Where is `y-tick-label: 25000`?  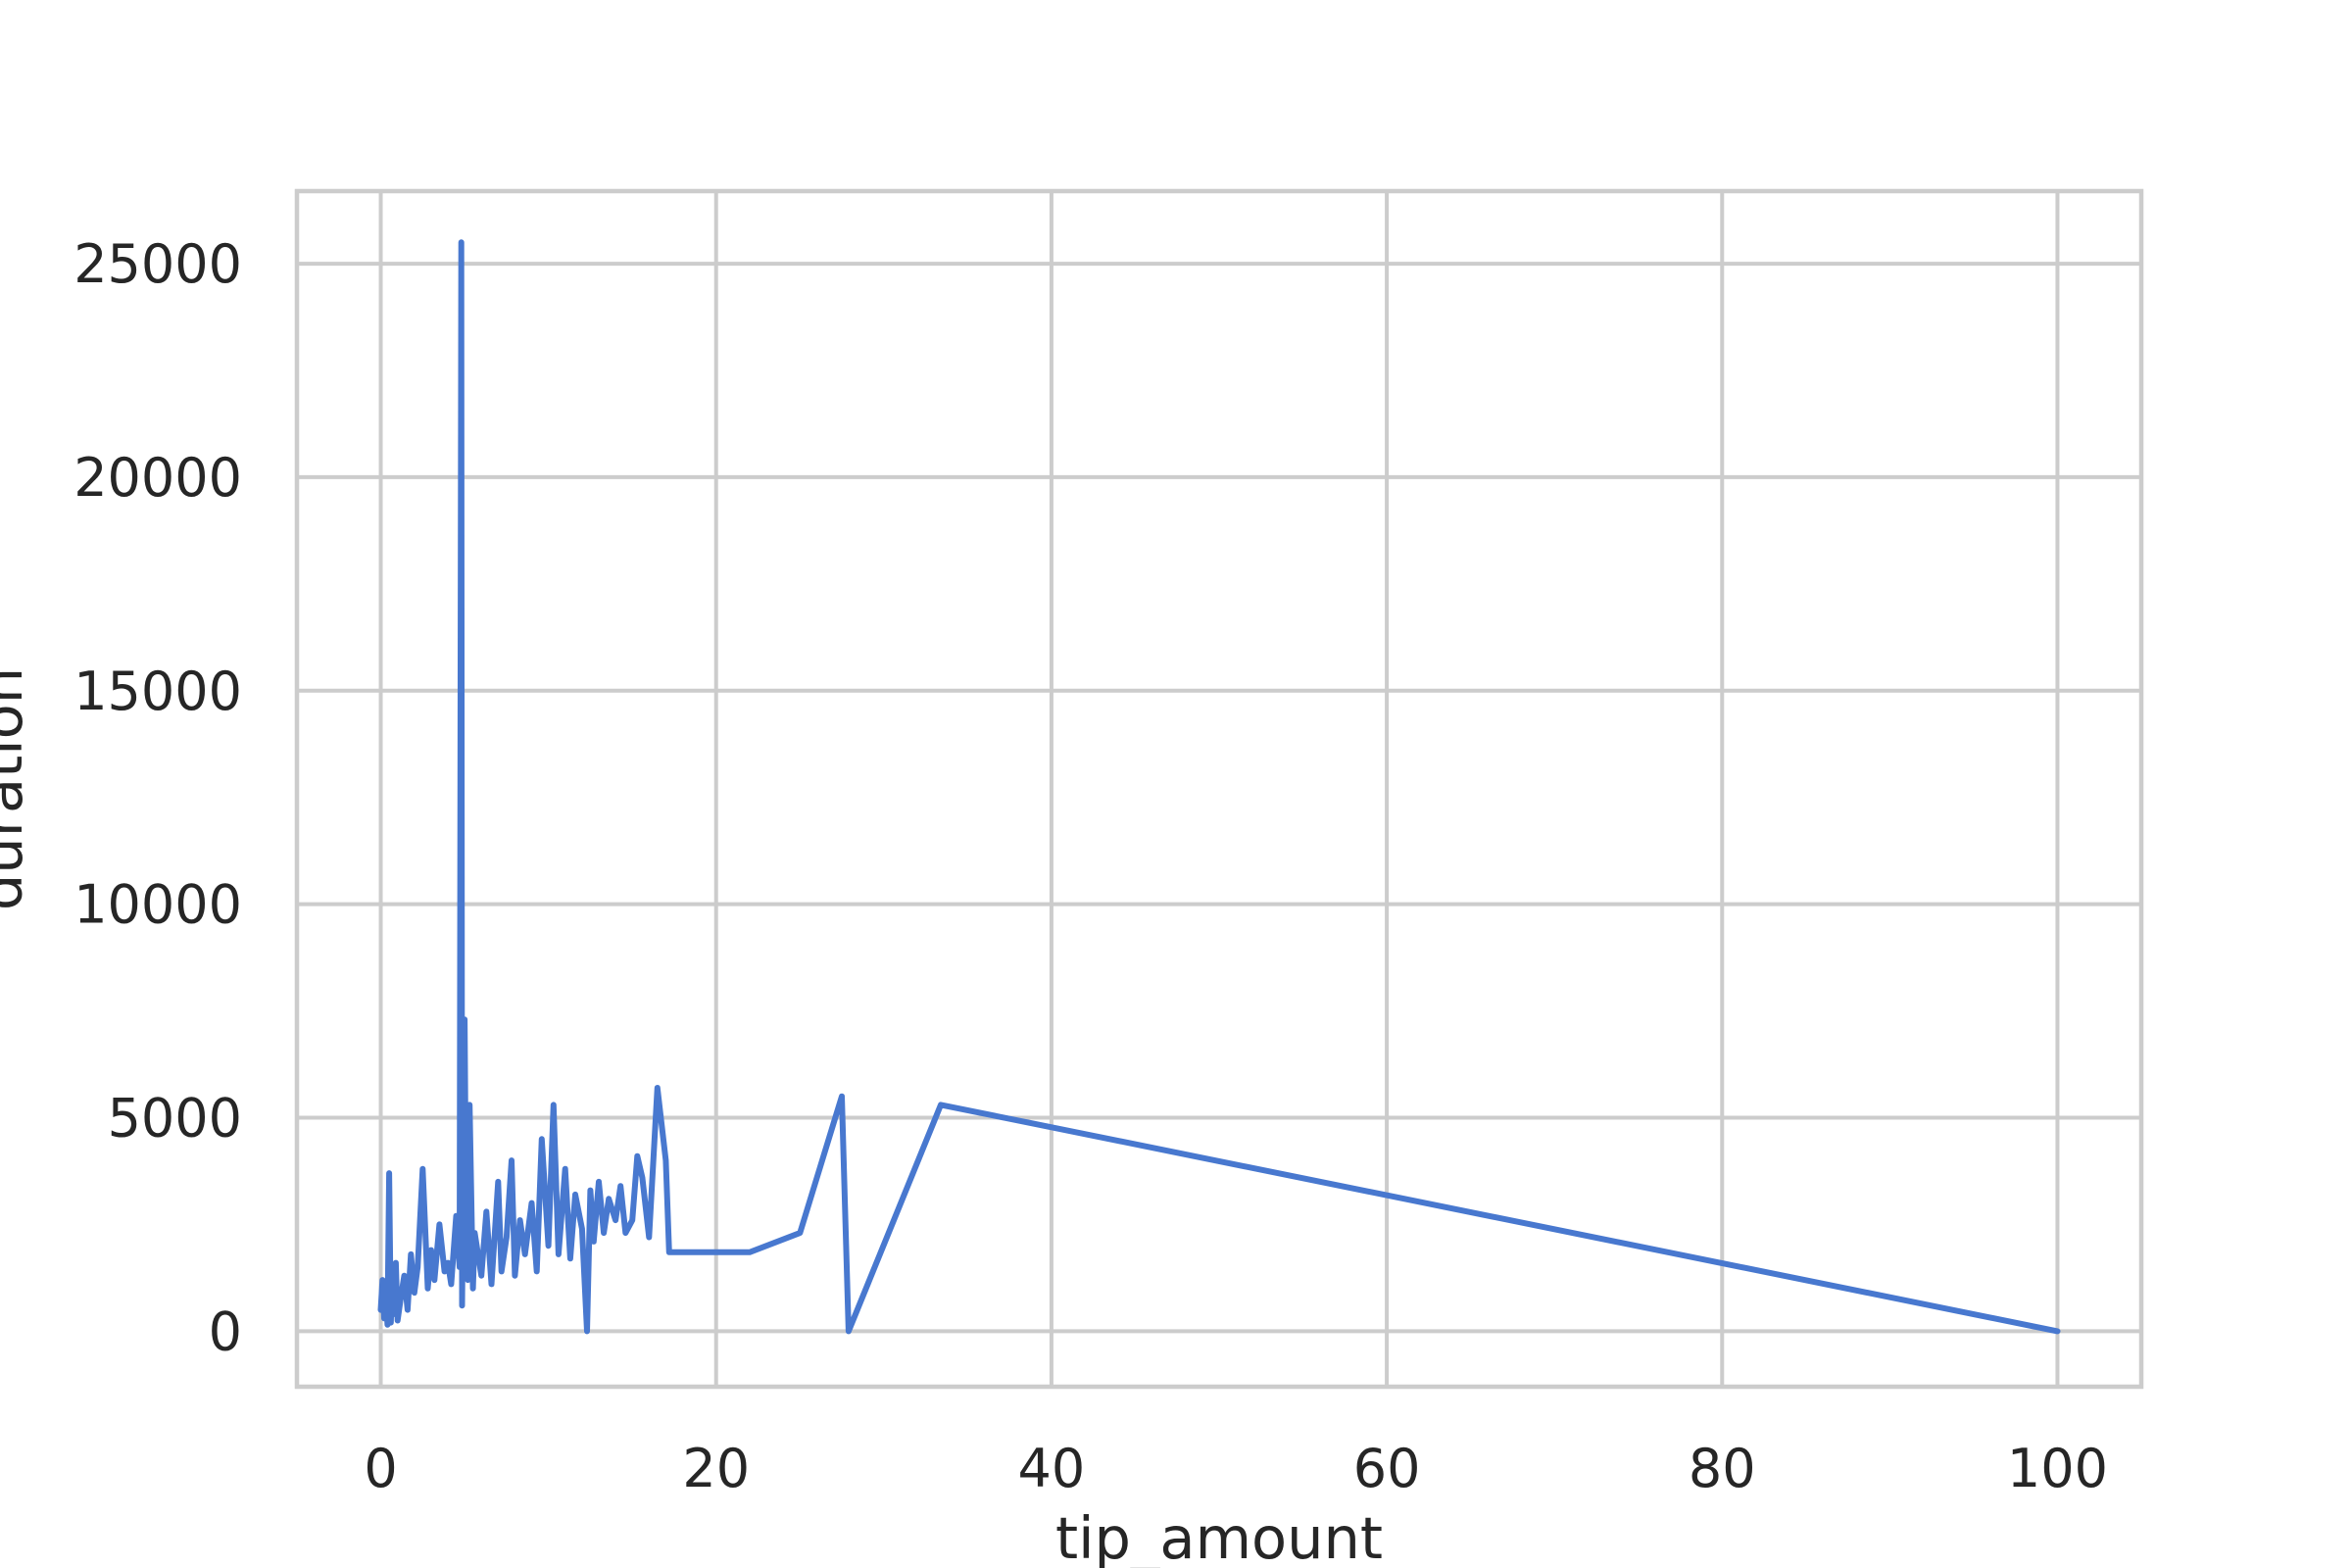 y-tick-label: 25000 is located at coordinates (158, 264).